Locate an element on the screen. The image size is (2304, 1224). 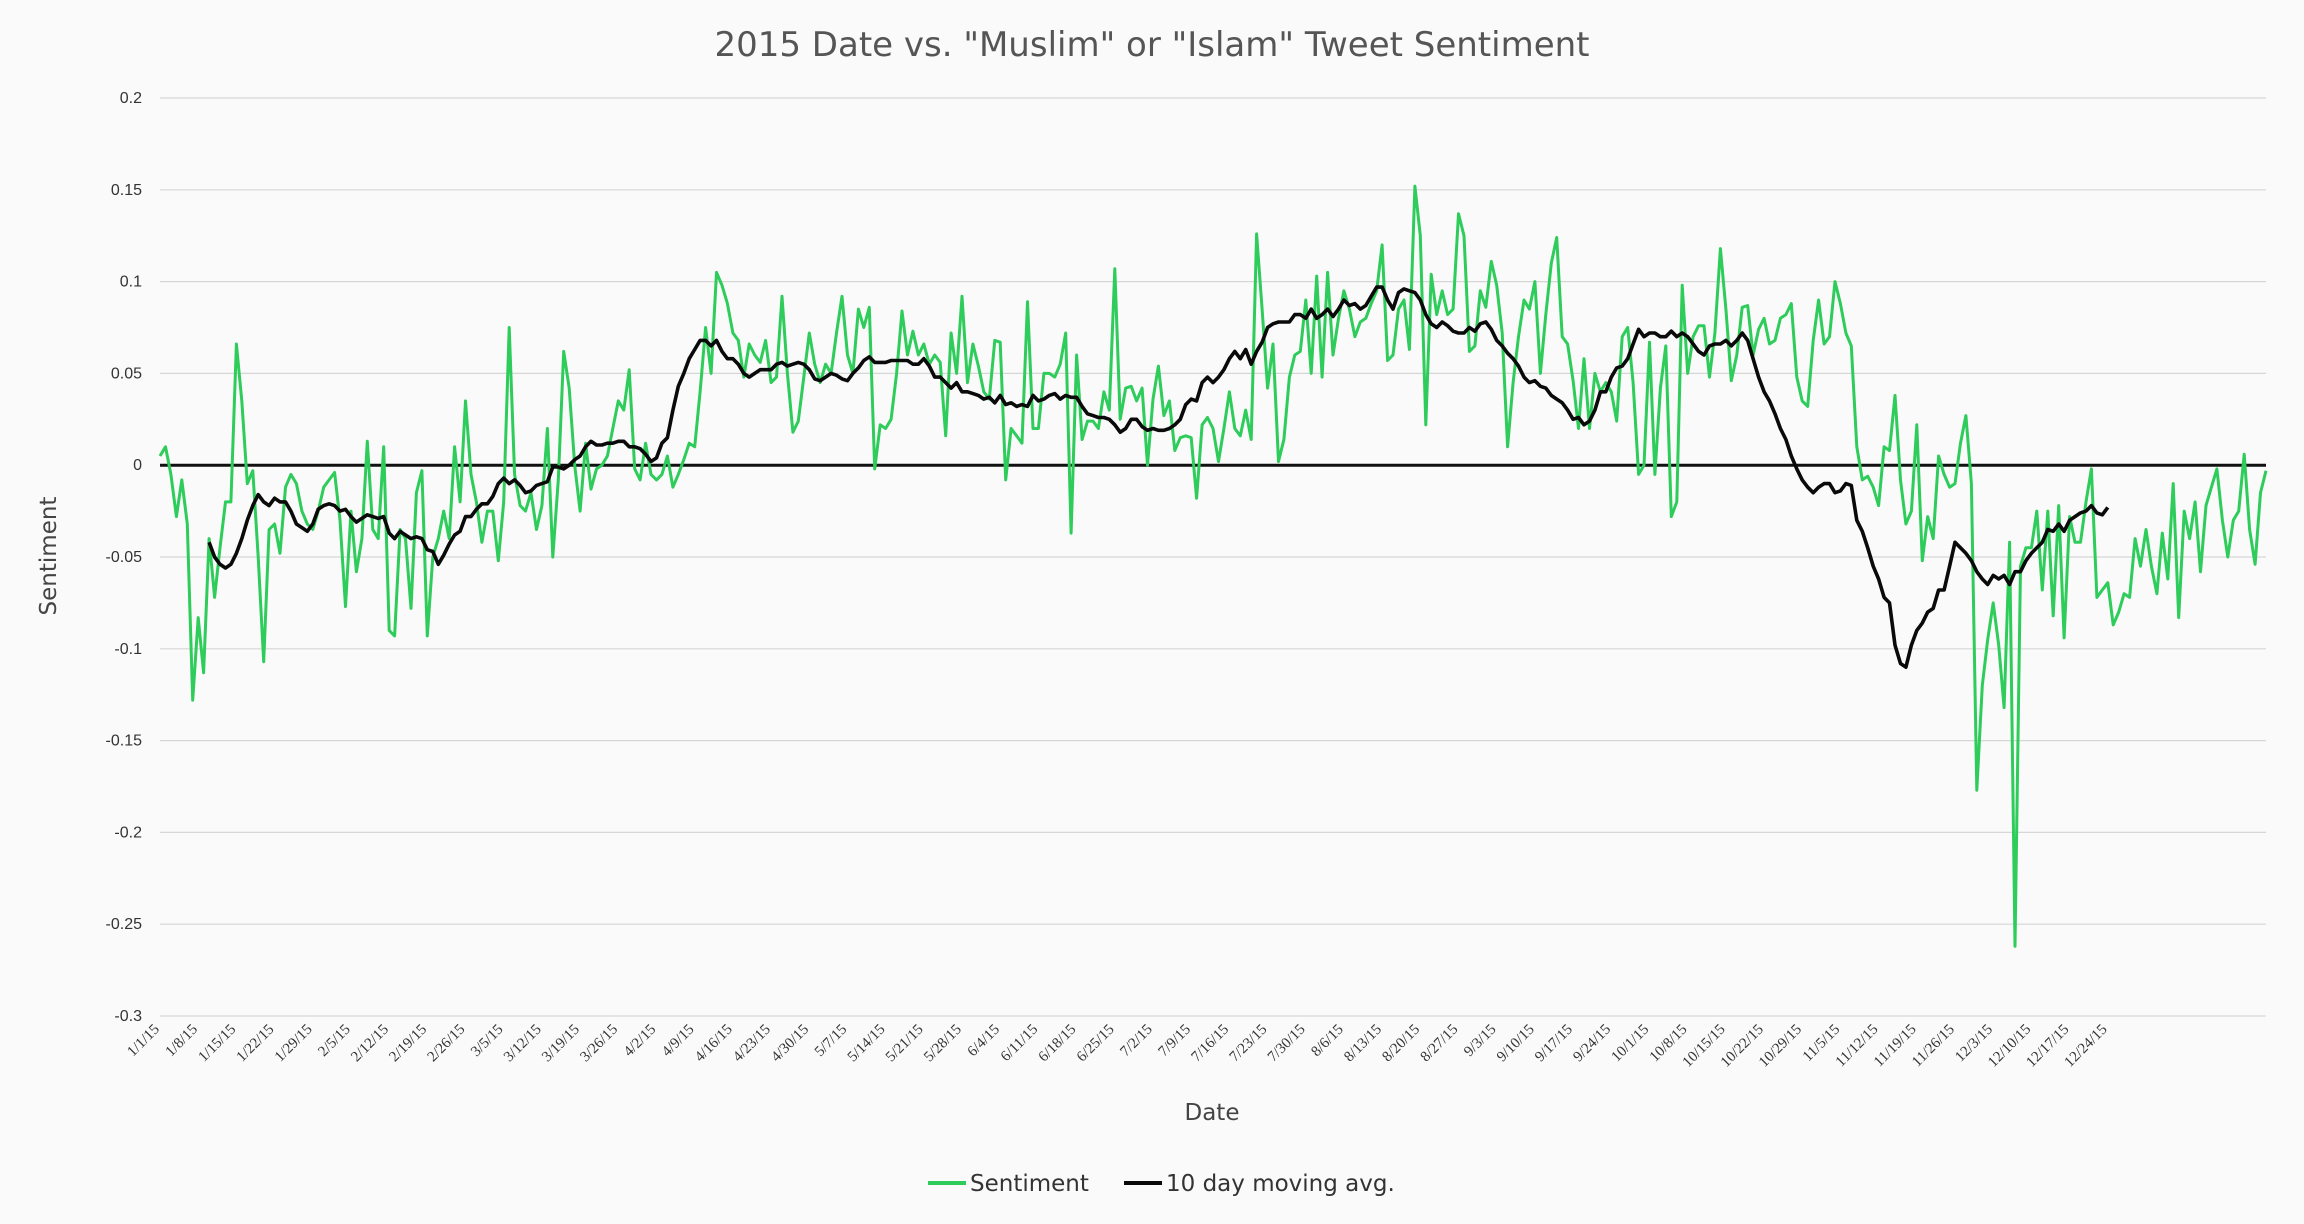
x-tick-label: 7/30/15 is located at coordinates (1287, 1044).